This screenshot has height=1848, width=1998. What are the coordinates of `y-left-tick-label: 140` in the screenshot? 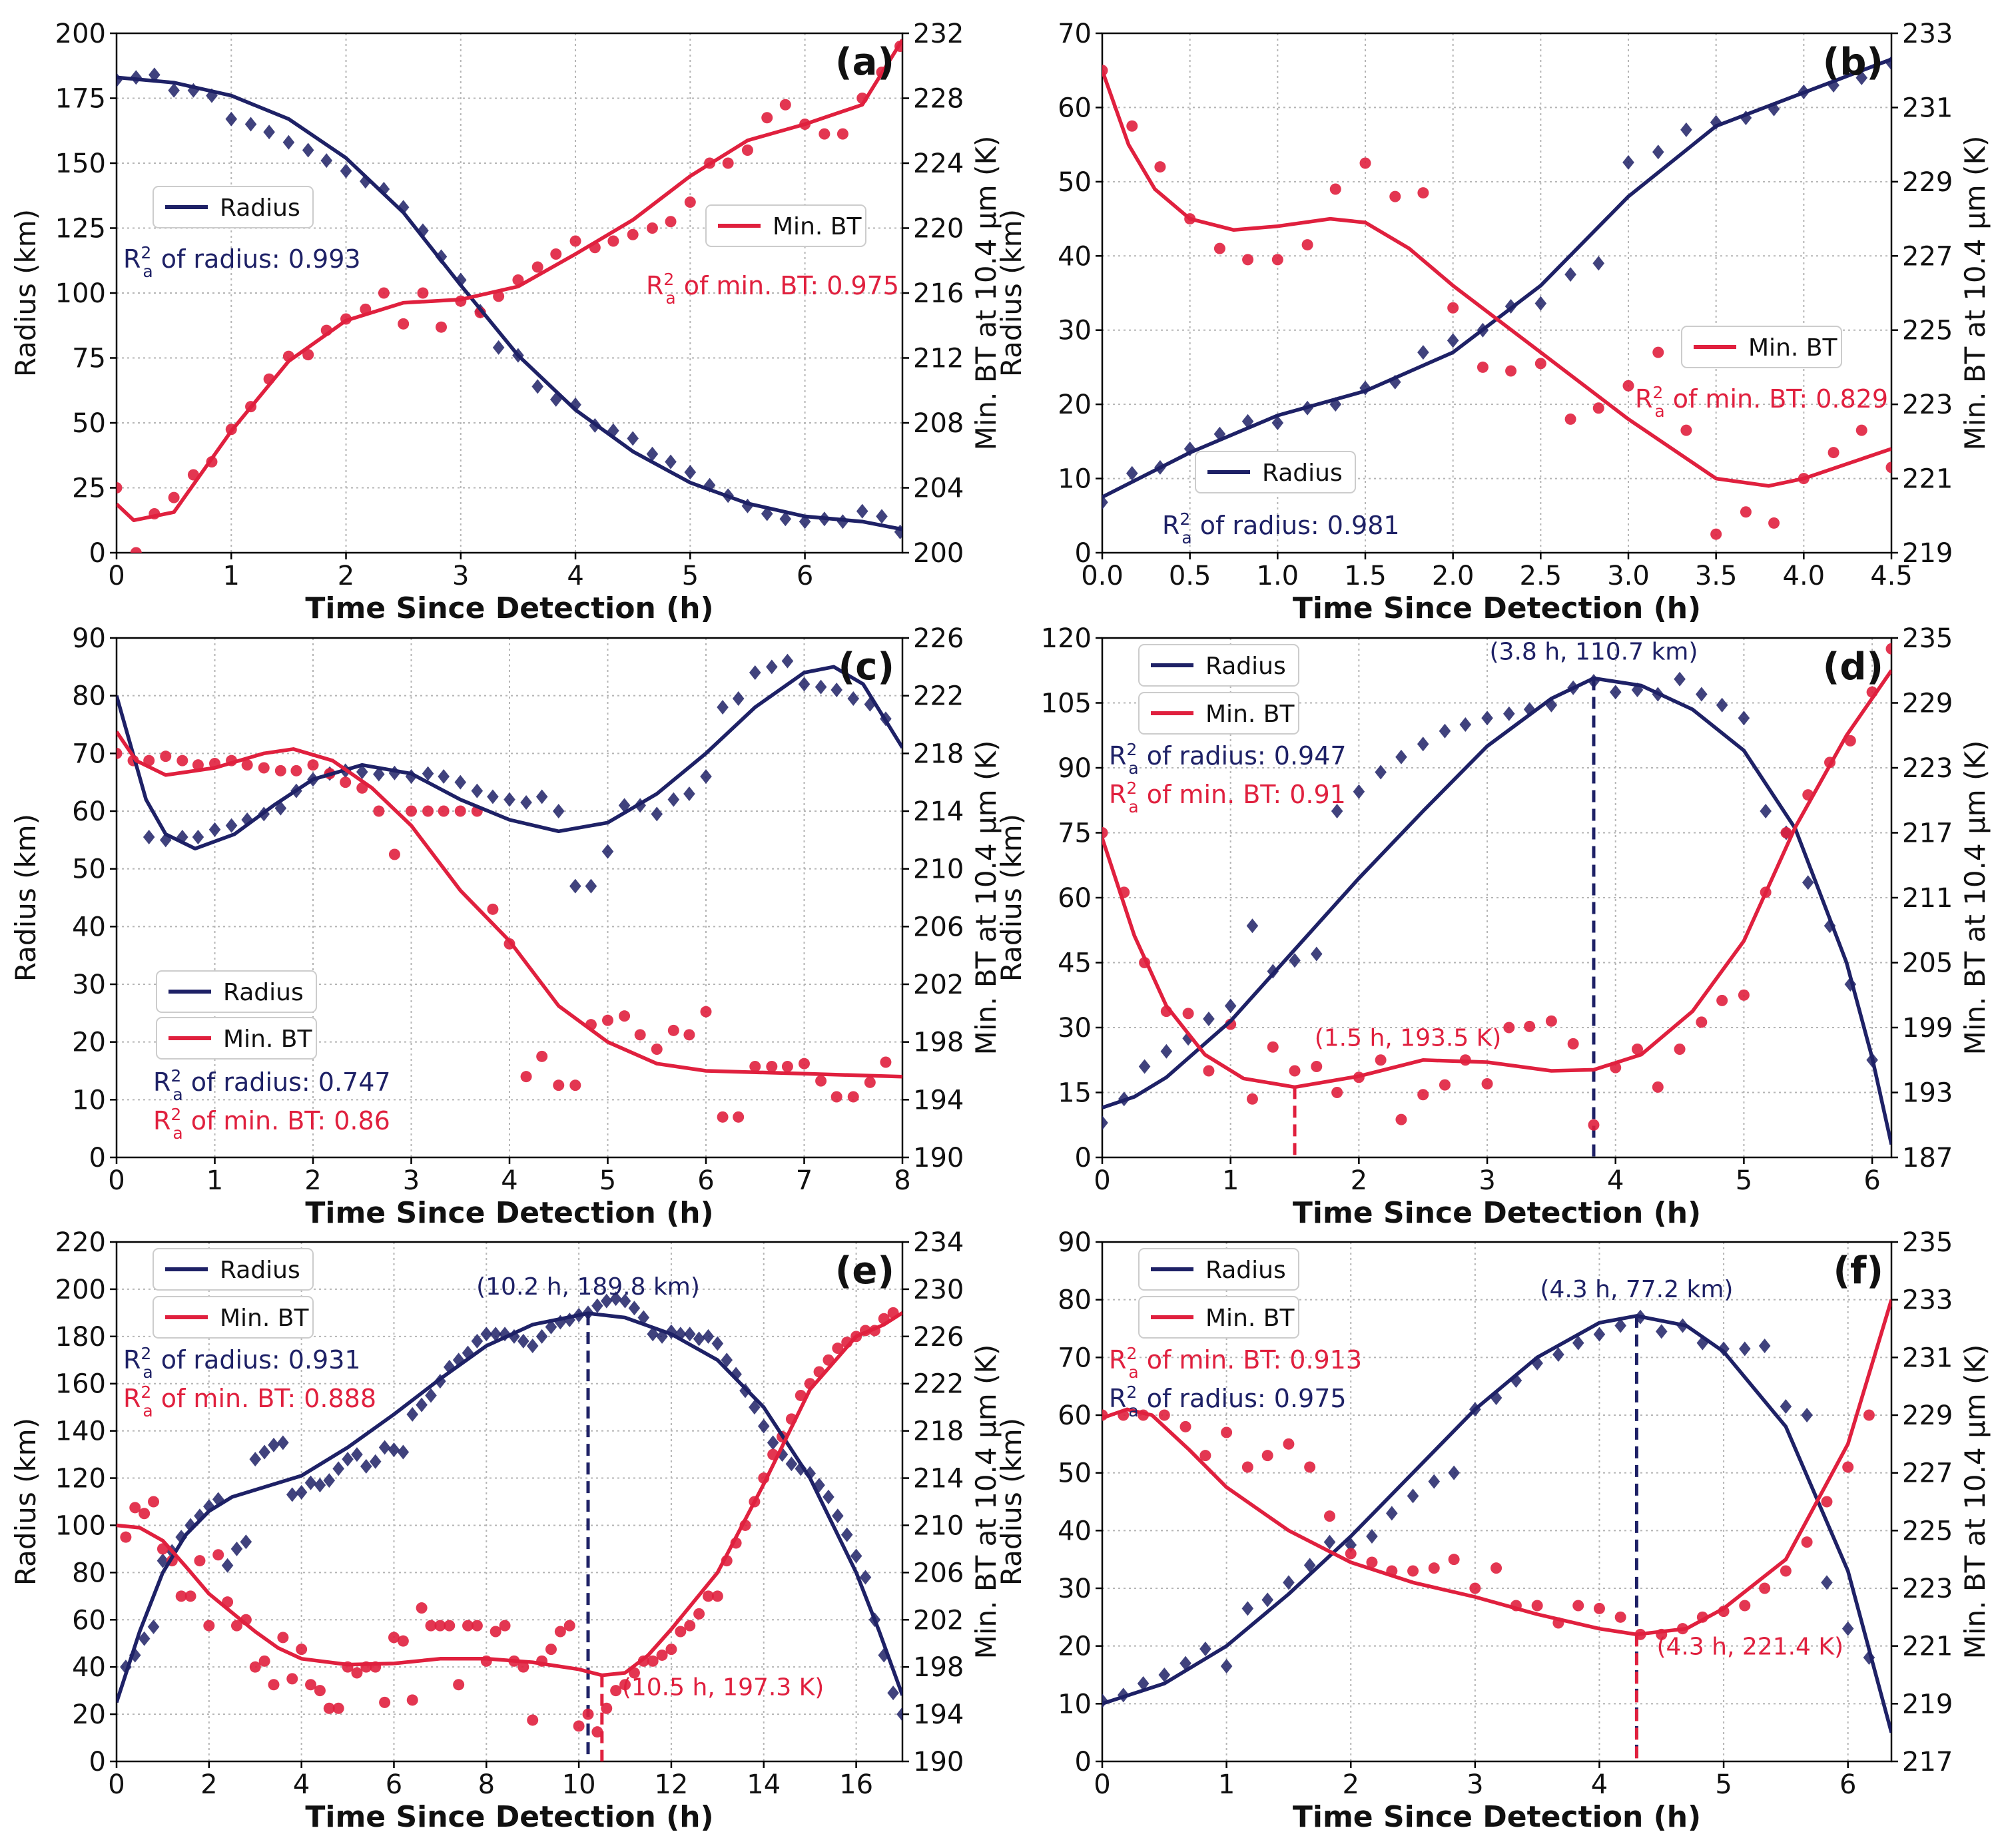 It's located at (80, 1431).